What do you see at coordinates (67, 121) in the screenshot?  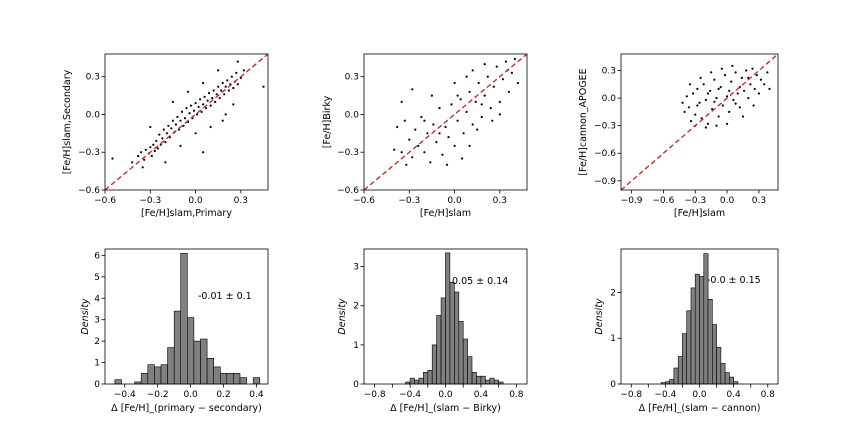 I see `y-axis-label: [Fe/H]slam,Secondary` at bounding box center [67, 121].